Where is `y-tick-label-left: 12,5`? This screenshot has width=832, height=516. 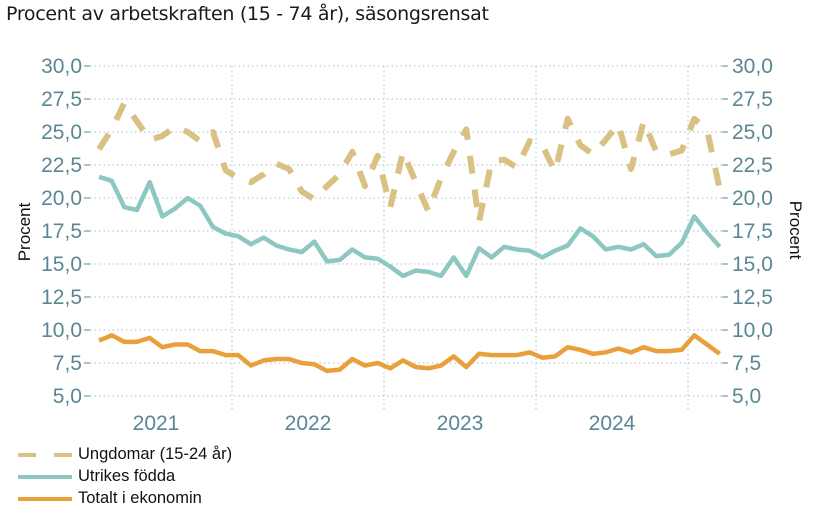
y-tick-label-left: 12,5 is located at coordinates (61, 297).